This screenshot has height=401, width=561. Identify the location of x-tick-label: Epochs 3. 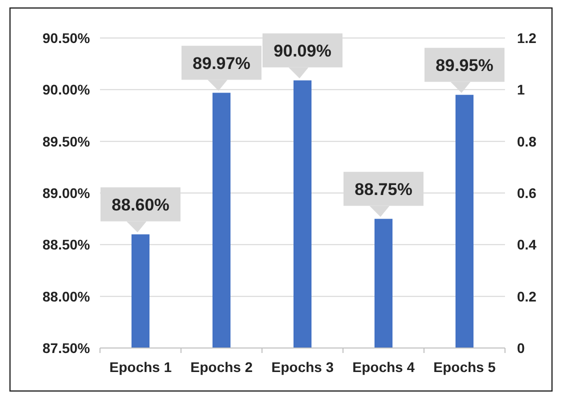
(302, 367).